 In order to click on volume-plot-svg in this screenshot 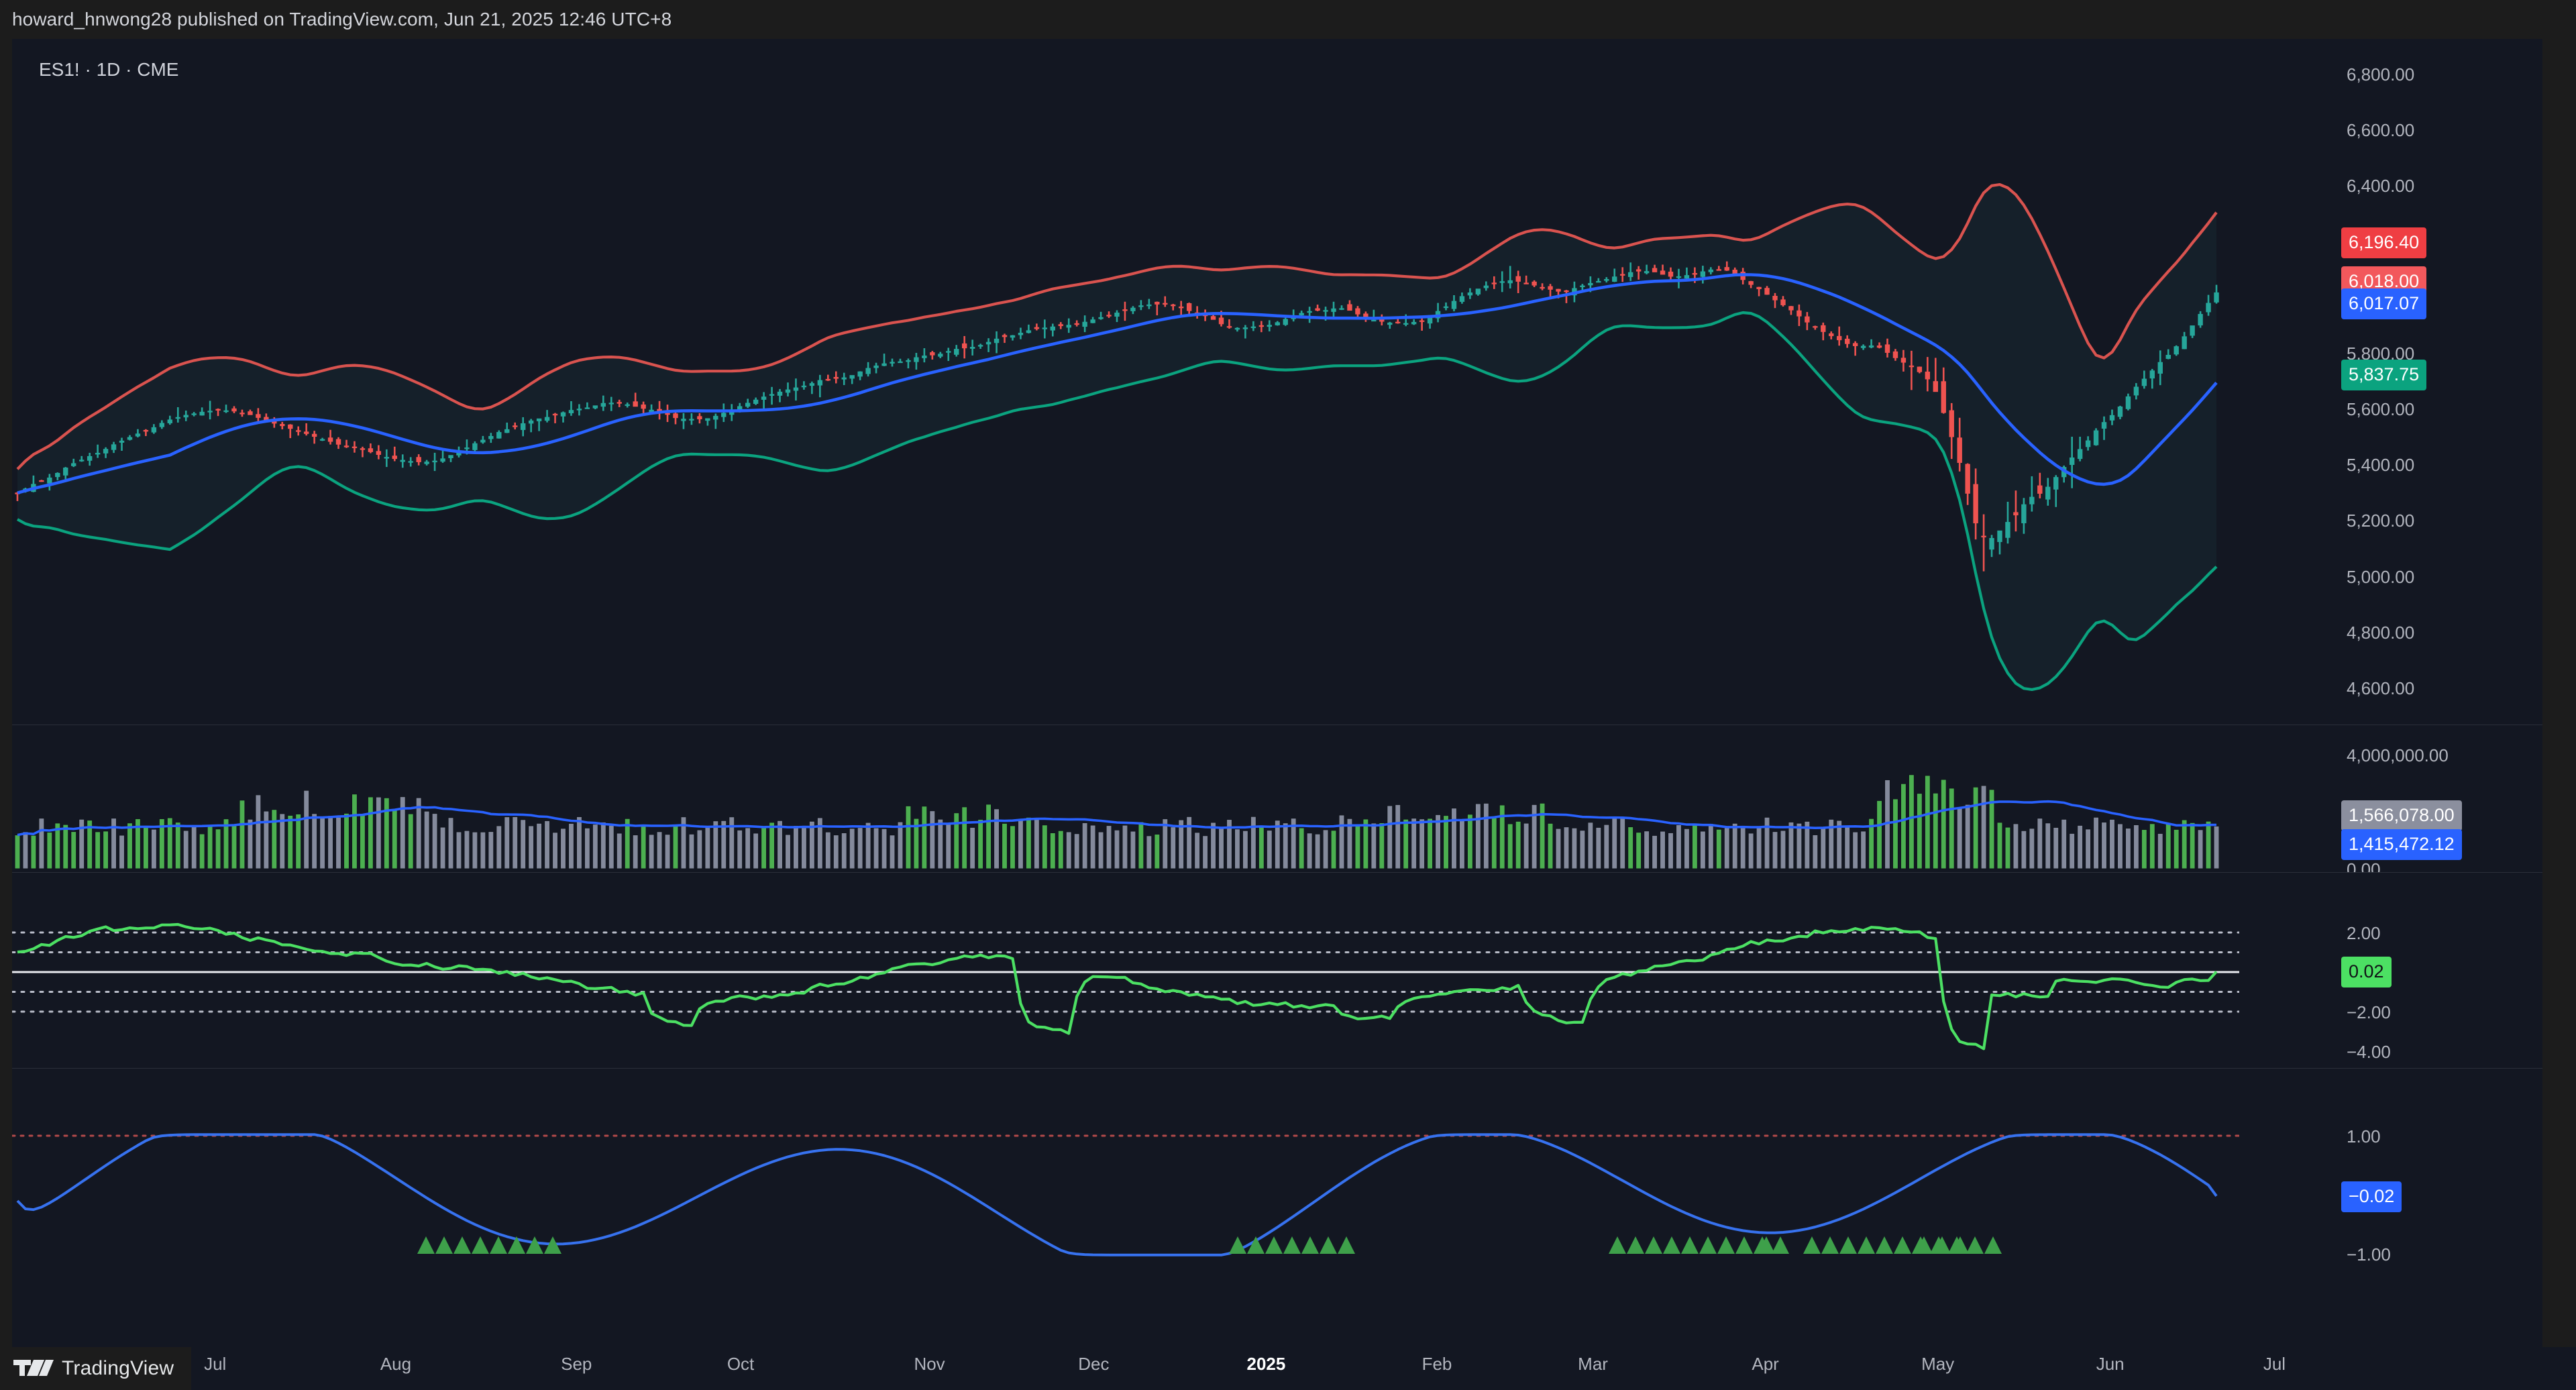, I will do `click(1117, 822)`.